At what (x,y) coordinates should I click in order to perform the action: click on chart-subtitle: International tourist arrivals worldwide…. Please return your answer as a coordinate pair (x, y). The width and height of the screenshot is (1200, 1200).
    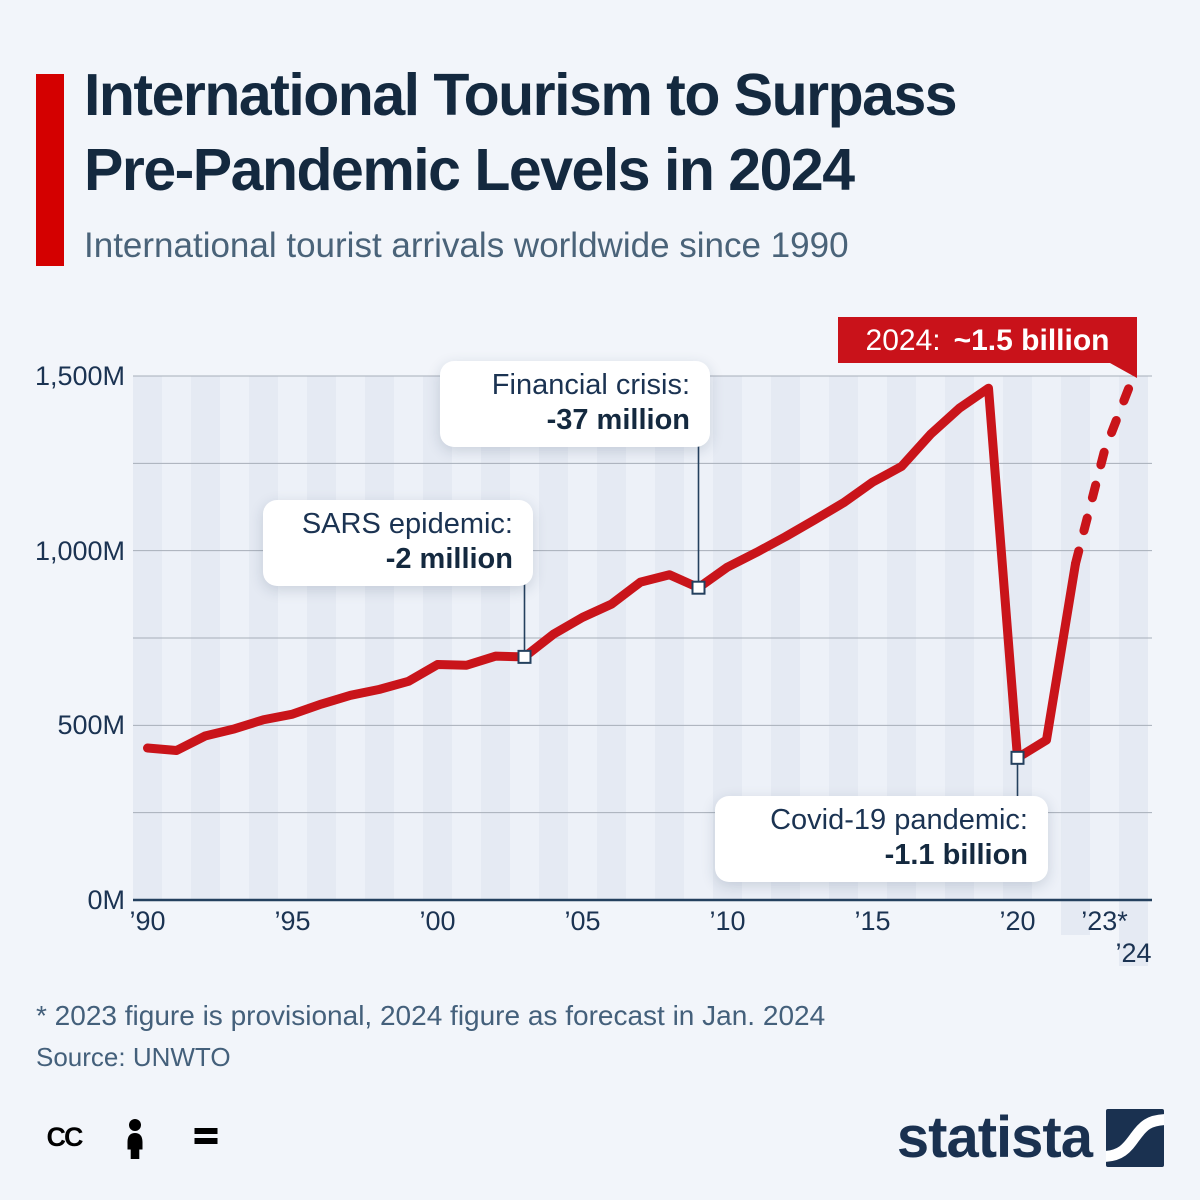
    Looking at the image, I should click on (466, 245).